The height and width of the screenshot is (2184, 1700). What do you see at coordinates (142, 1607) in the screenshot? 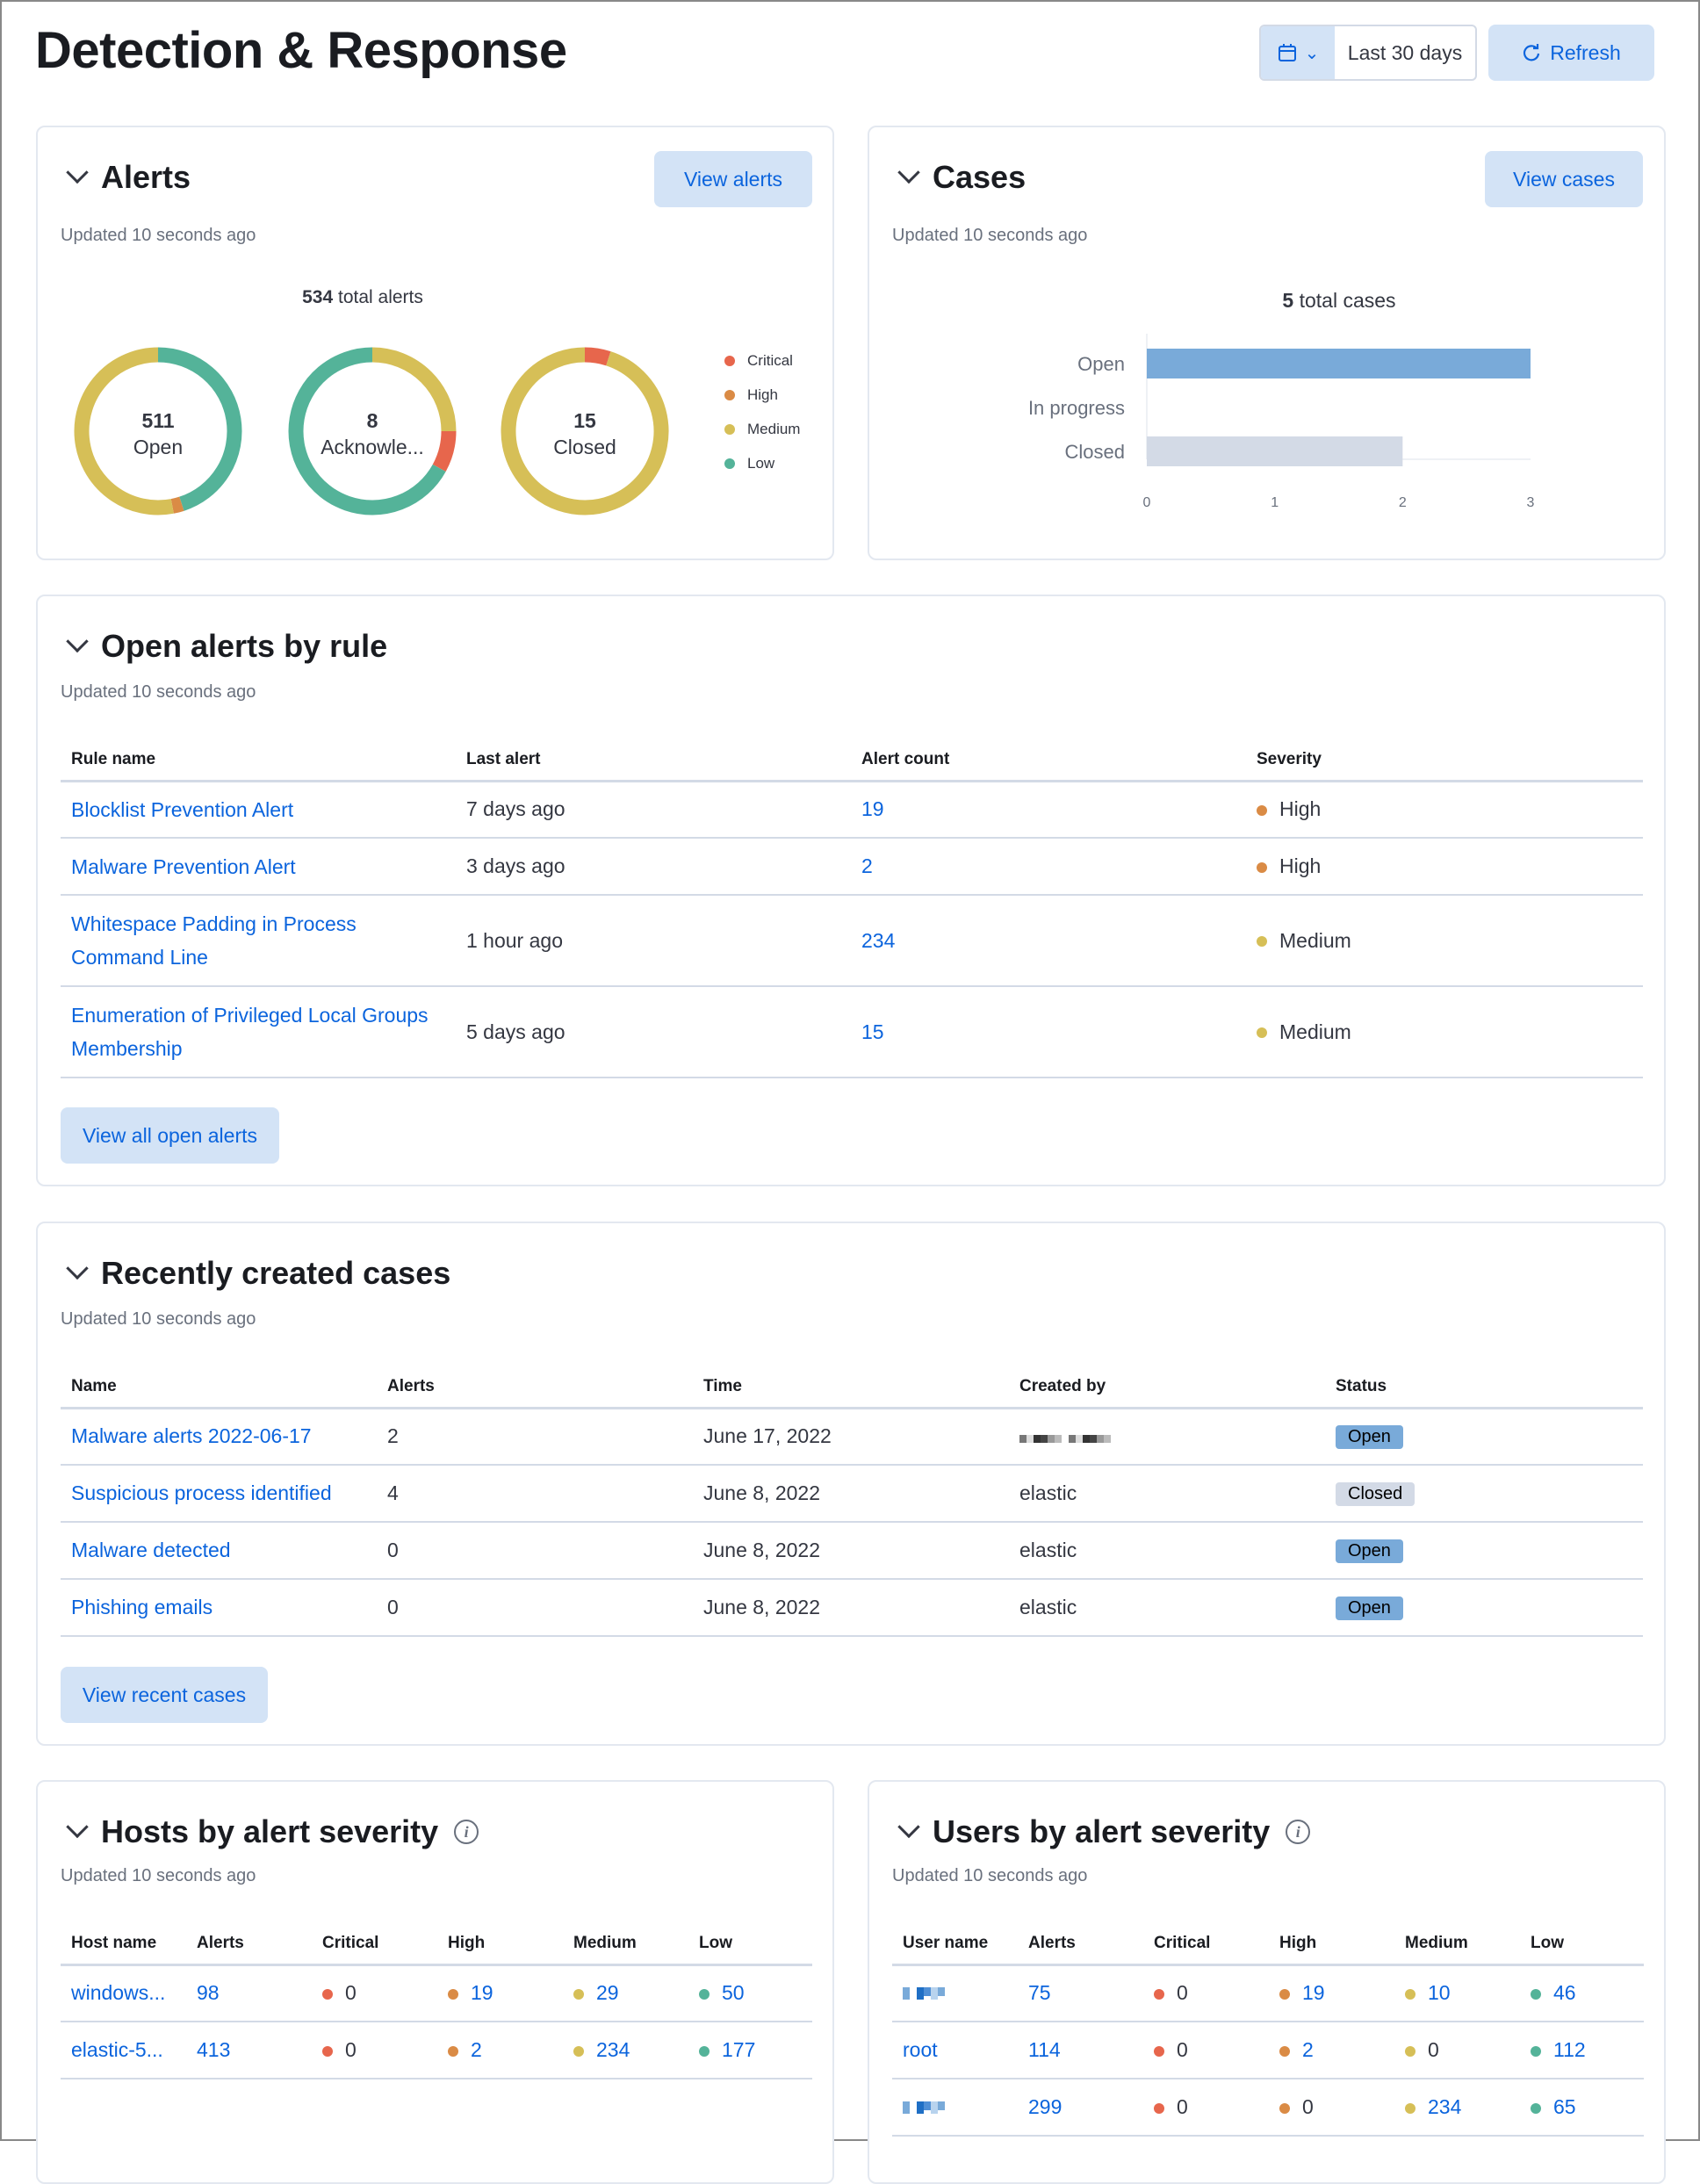
I see `case-name-link: Phishing emails` at bounding box center [142, 1607].